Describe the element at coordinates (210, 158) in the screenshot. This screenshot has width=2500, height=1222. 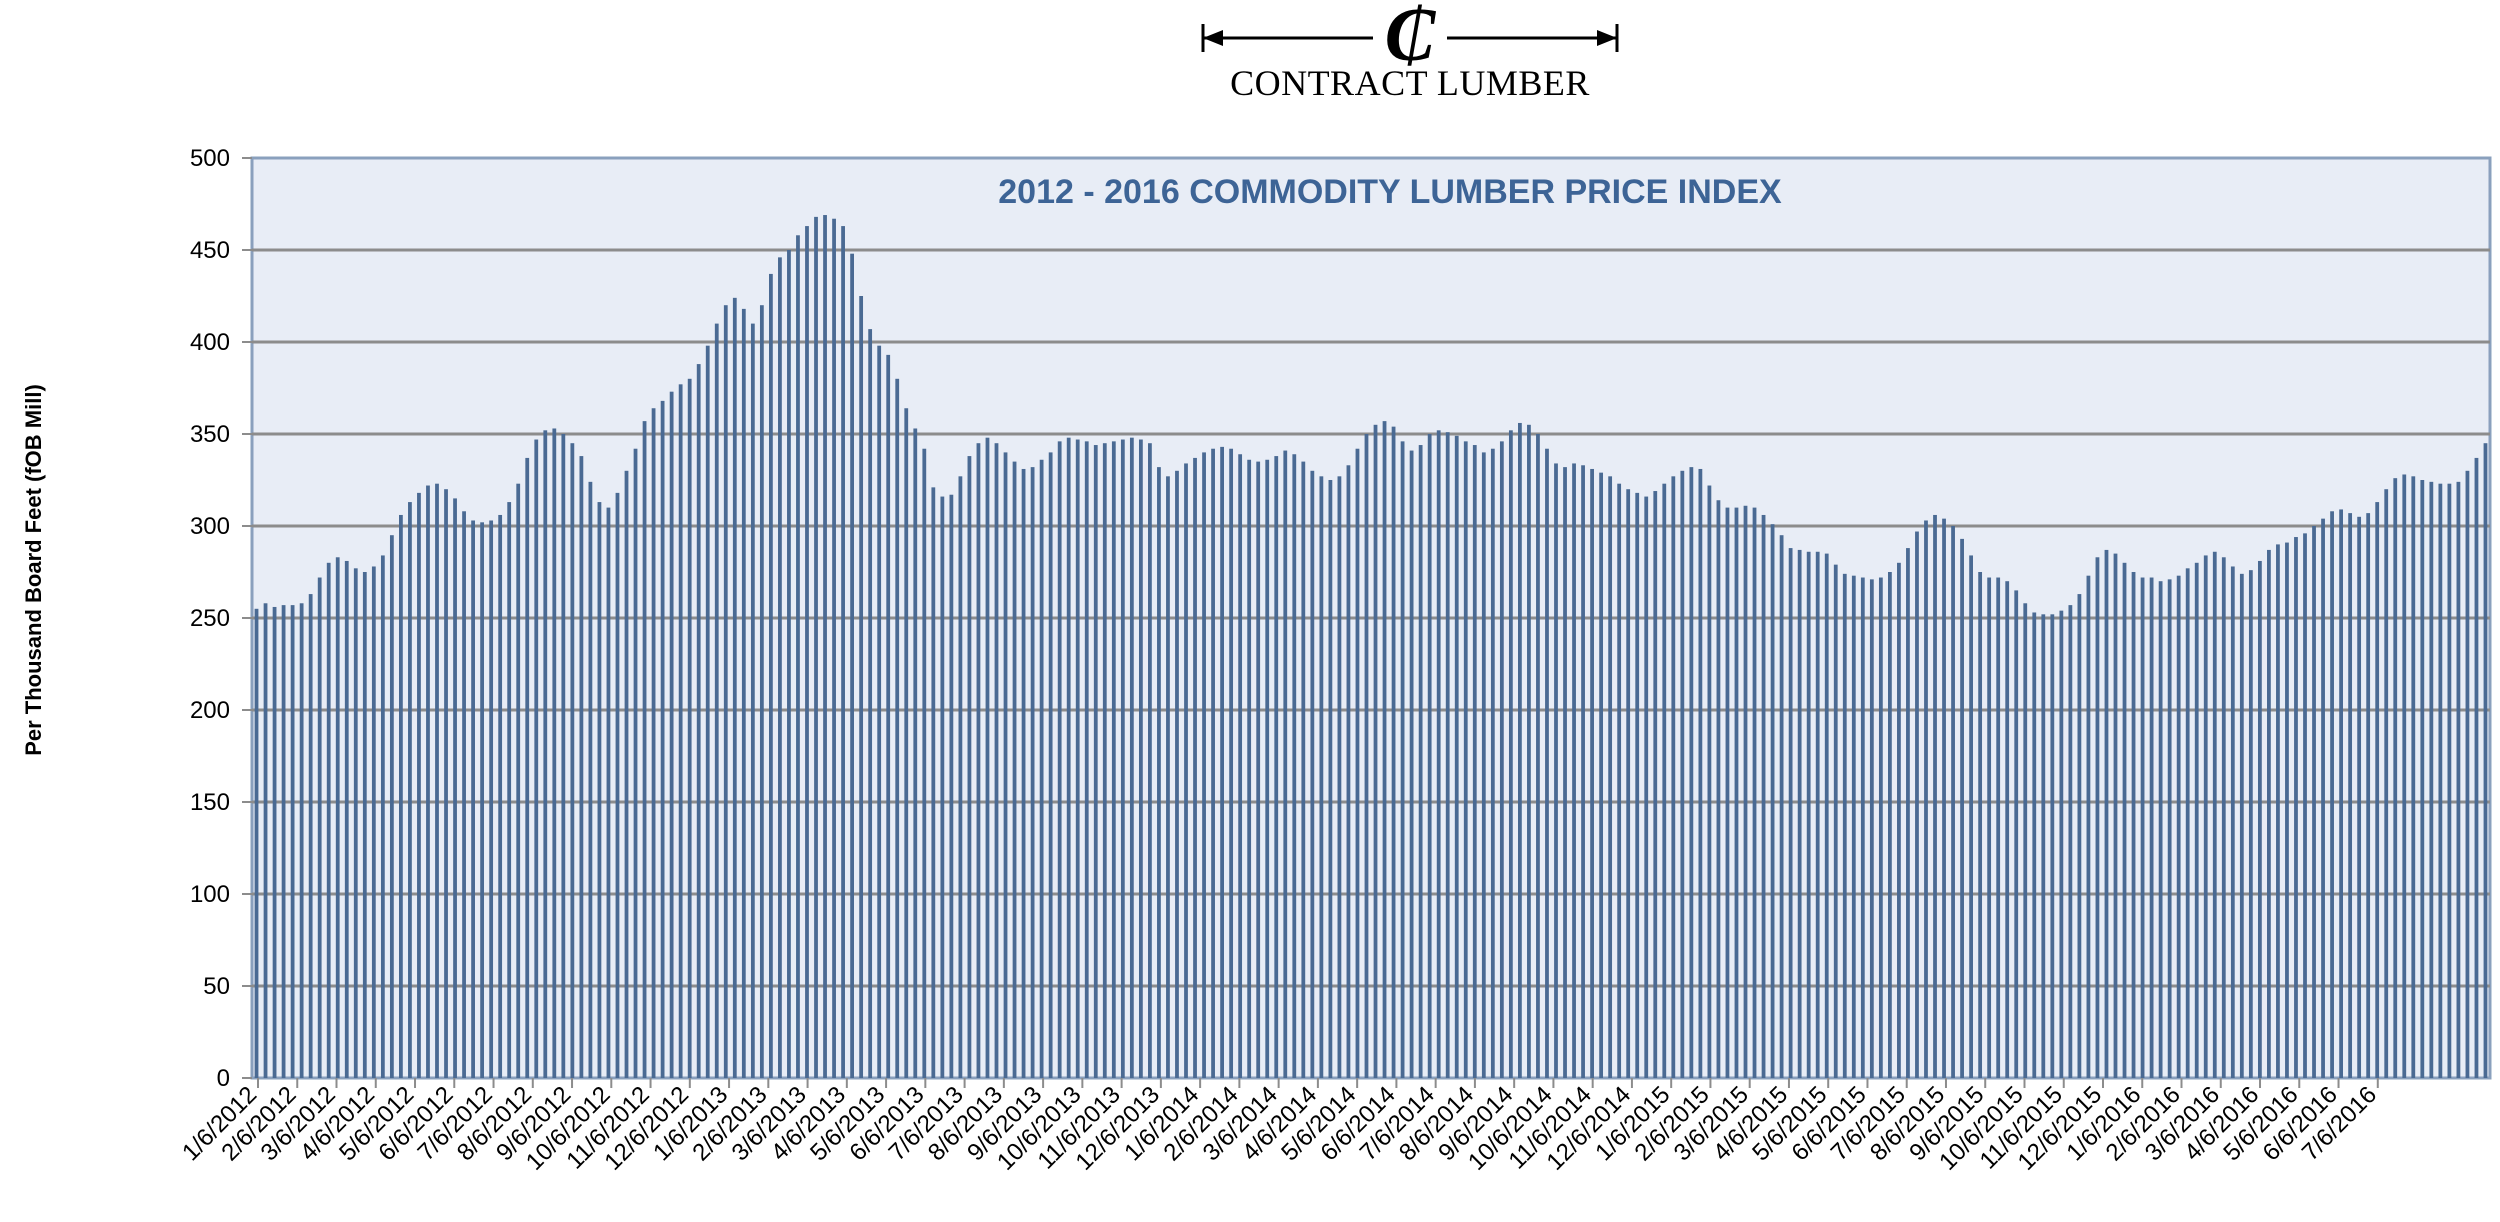
I see `y-tick-label: 500` at that location.